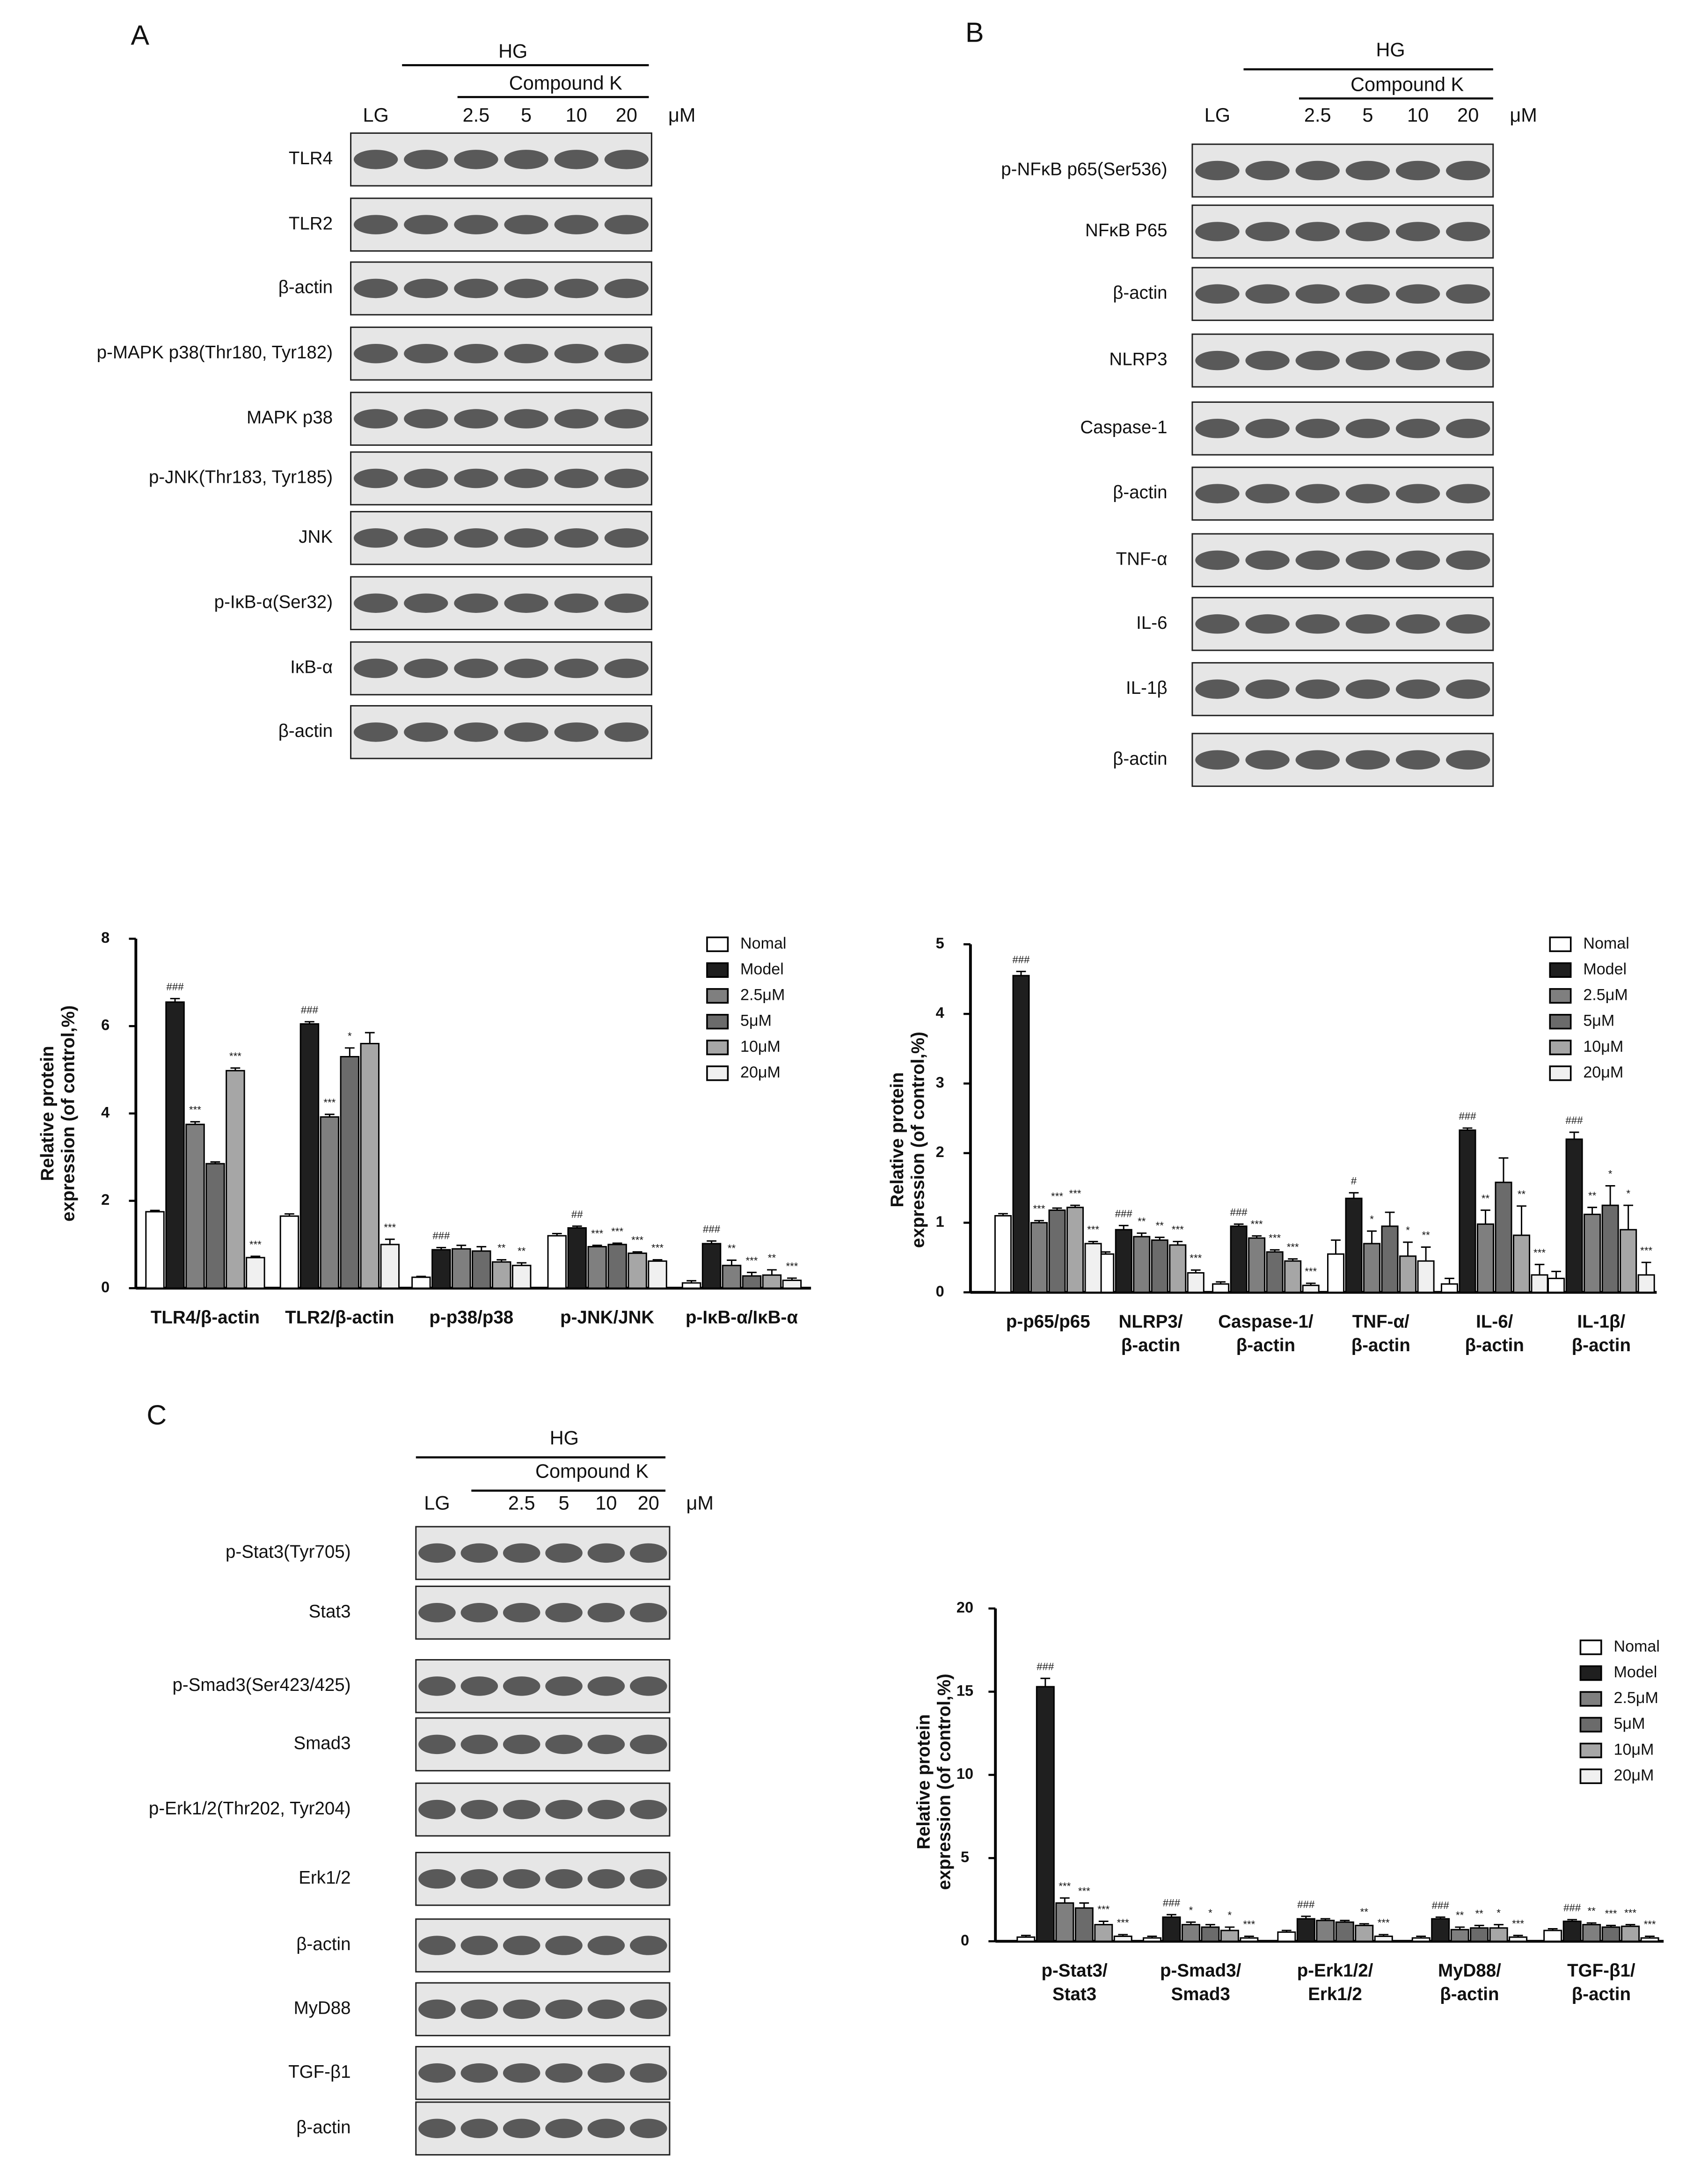 Image resolution: width=1708 pixels, height=2177 pixels. I want to click on subgroup-header: Compound K, so click(1407, 84).